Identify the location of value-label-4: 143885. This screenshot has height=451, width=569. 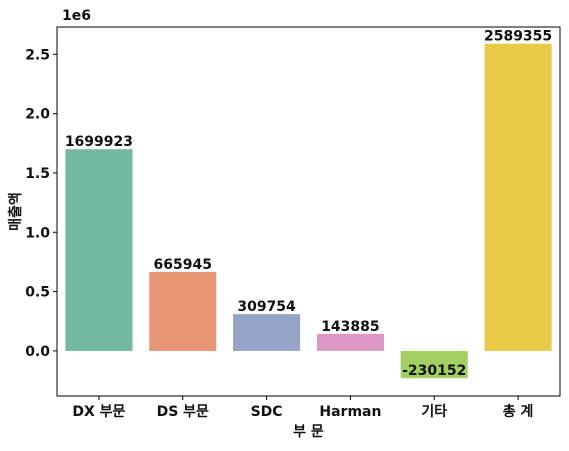
(350, 327).